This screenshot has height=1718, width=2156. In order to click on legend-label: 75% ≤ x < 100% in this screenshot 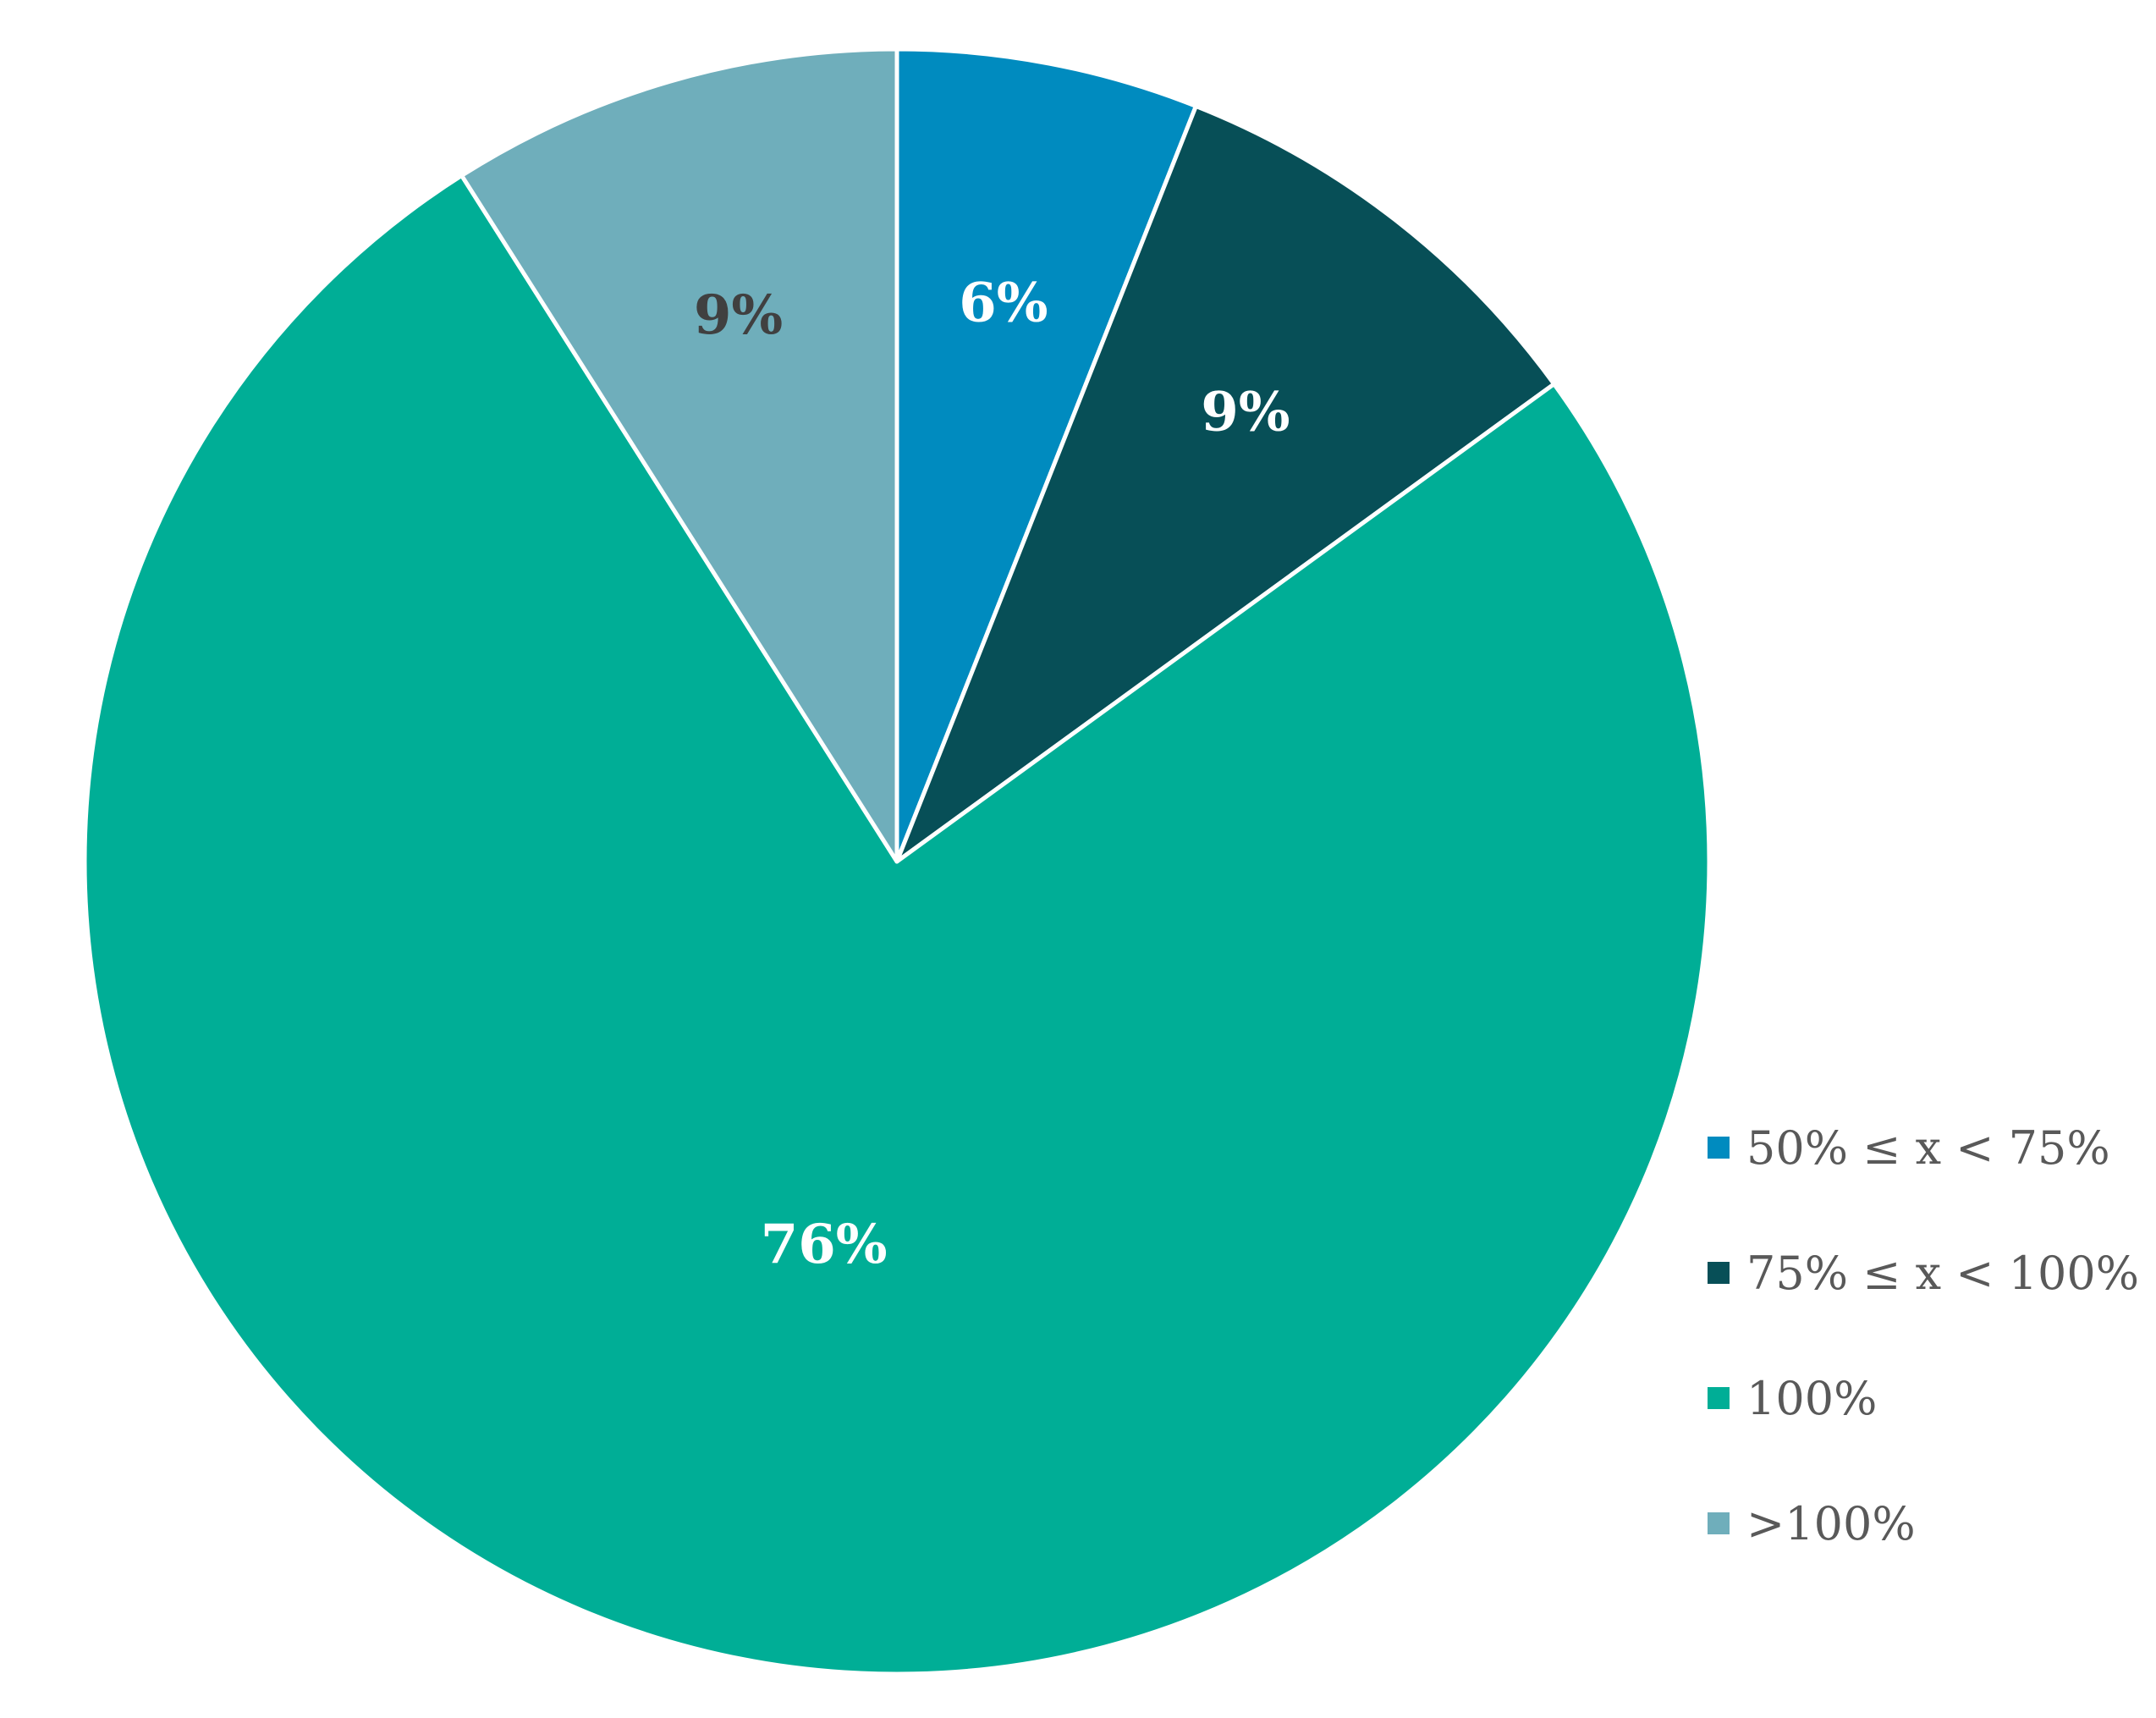, I will do `click(1943, 1273)`.